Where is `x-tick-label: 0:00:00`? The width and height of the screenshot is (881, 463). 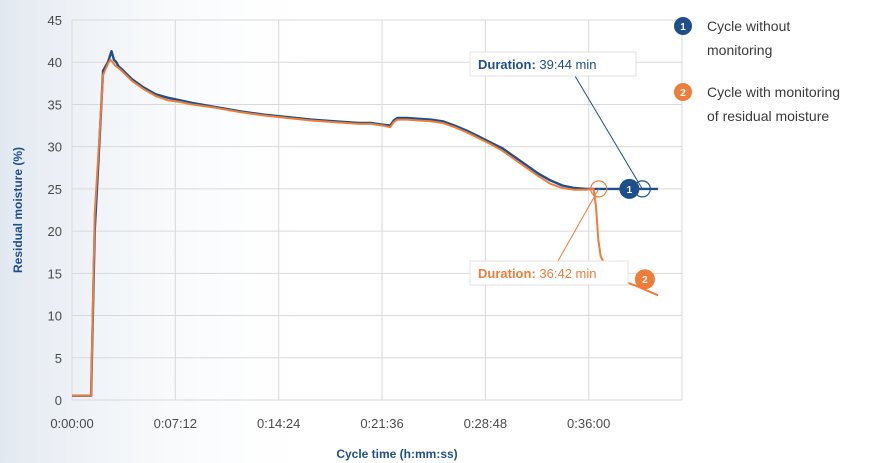 x-tick-label: 0:00:00 is located at coordinates (71, 423).